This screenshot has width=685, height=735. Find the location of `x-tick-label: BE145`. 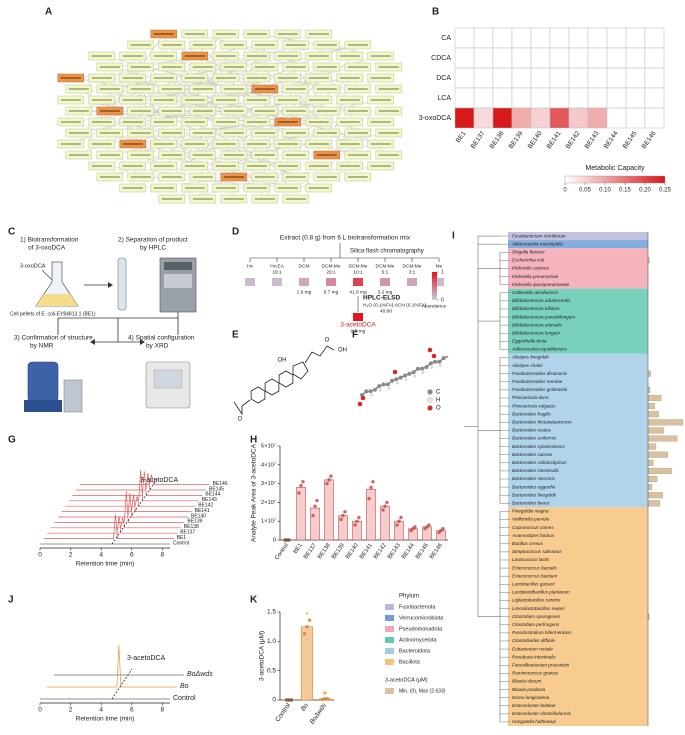

x-tick-label: BE145 is located at coordinates (422, 552).